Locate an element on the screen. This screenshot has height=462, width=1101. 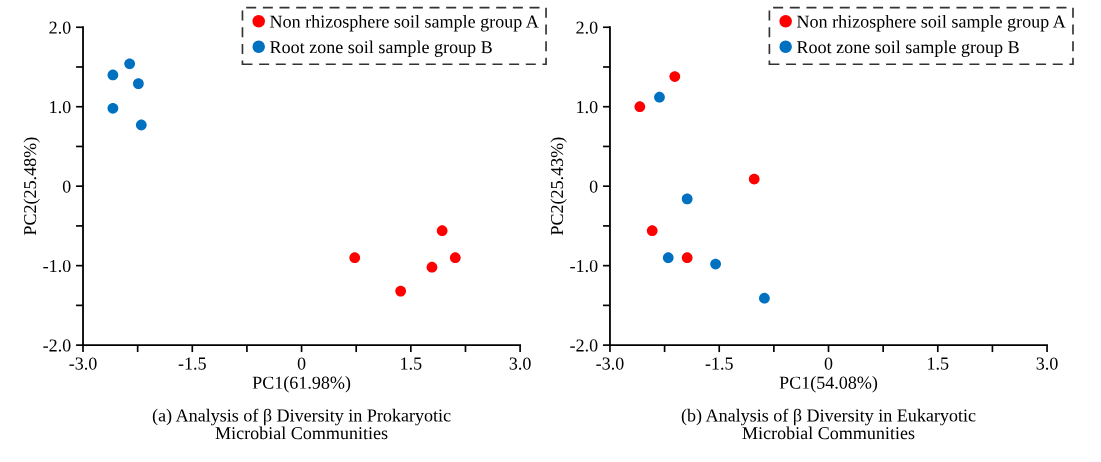
text: (b) Analysis of β Diversity in Eukaryotic Microbial Communities is located at coordinates (828, 424).